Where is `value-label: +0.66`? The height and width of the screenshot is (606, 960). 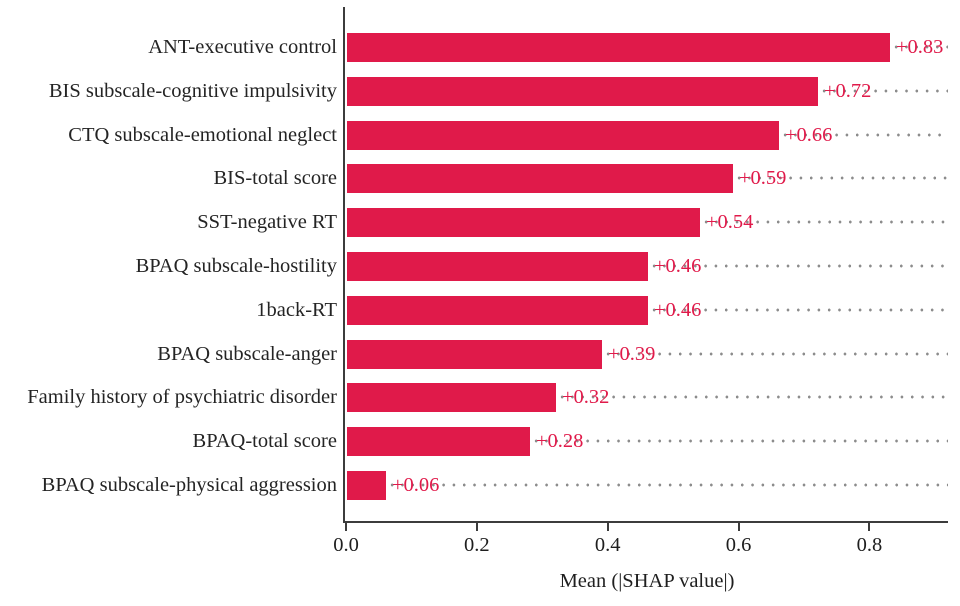
value-label: +0.66 is located at coordinates (809, 134).